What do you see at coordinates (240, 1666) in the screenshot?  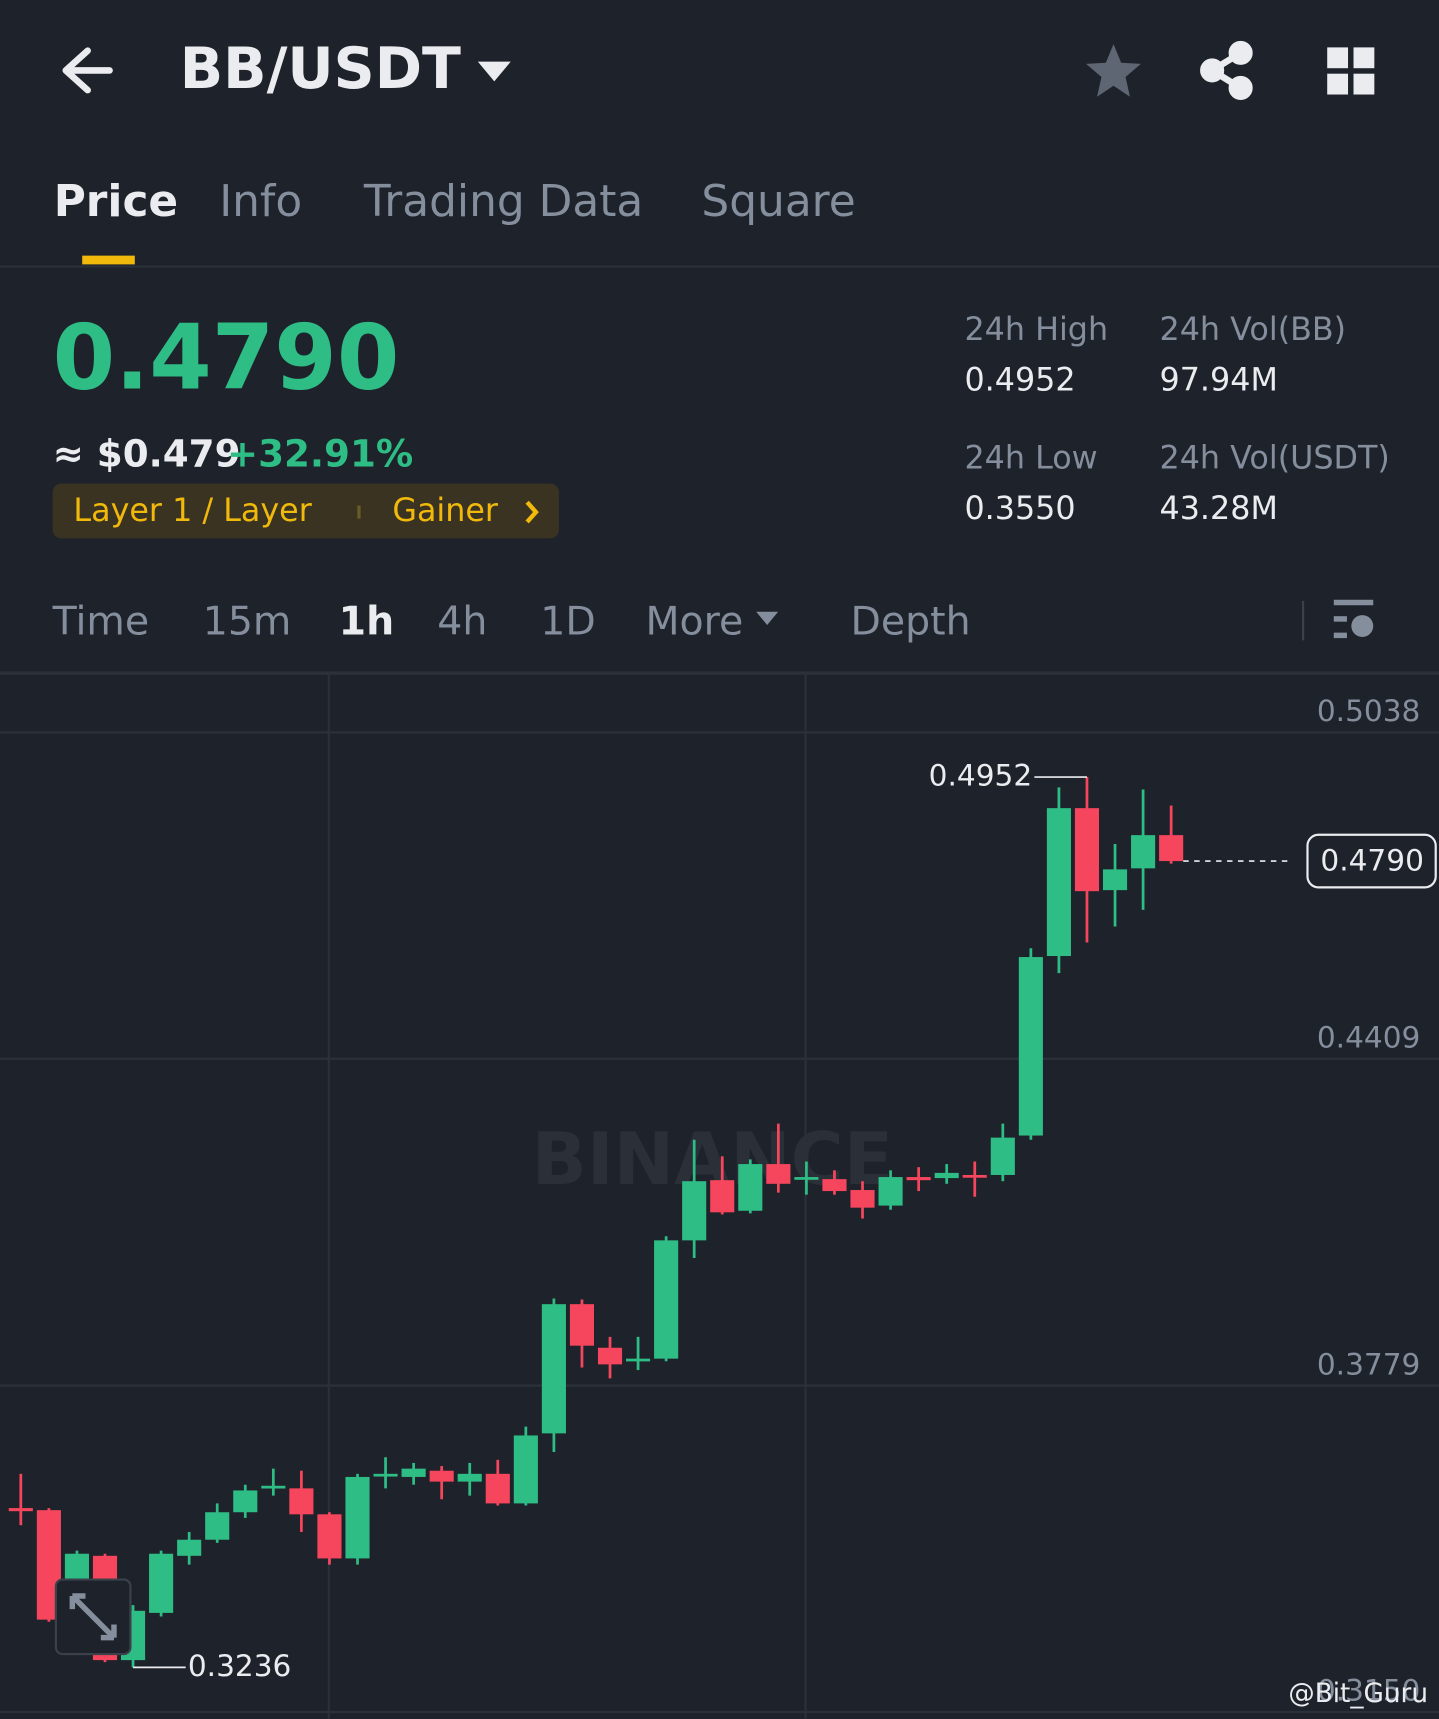 I see `low-label: 0.3236` at bounding box center [240, 1666].